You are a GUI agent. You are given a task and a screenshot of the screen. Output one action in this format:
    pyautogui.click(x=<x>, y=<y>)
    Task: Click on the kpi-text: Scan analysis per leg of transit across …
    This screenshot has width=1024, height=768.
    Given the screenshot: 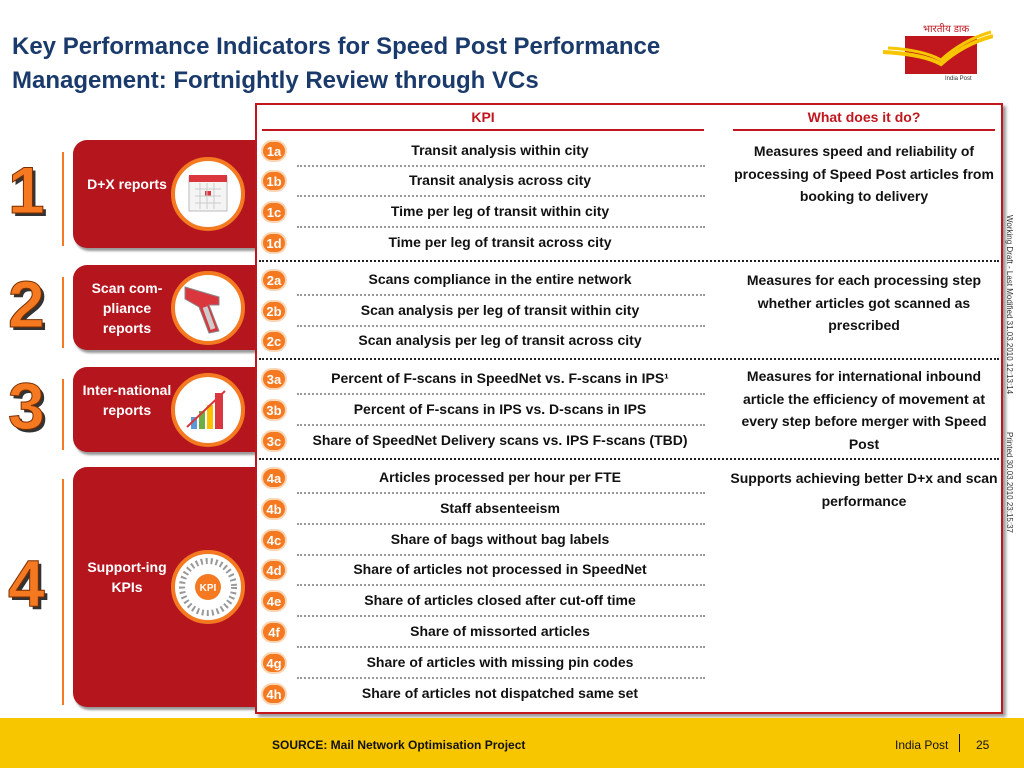 What is the action you would take?
    pyautogui.click(x=500, y=340)
    